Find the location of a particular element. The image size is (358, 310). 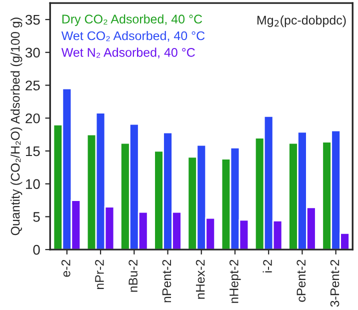

y-tick-label: 20 is located at coordinates (33, 118).